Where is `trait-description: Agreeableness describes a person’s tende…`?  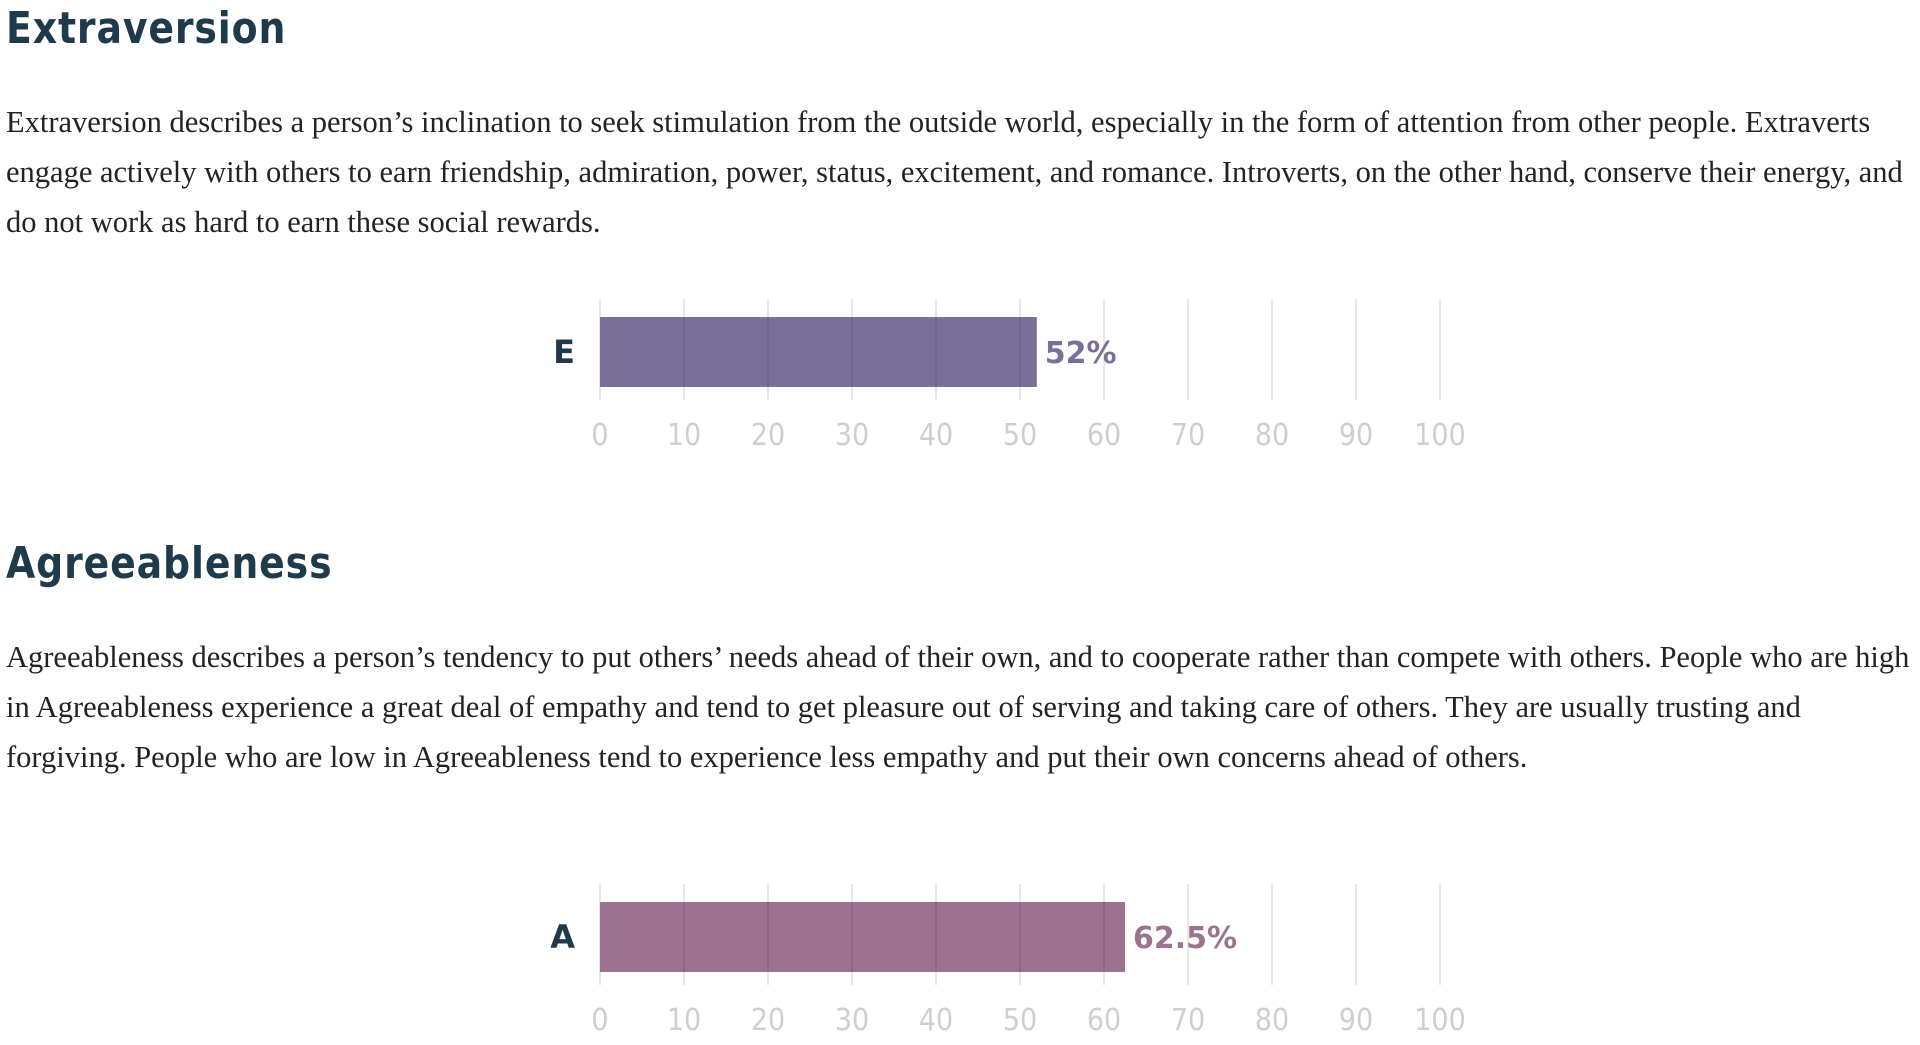 trait-description: Agreeableness describes a person’s tende… is located at coordinates (958, 707).